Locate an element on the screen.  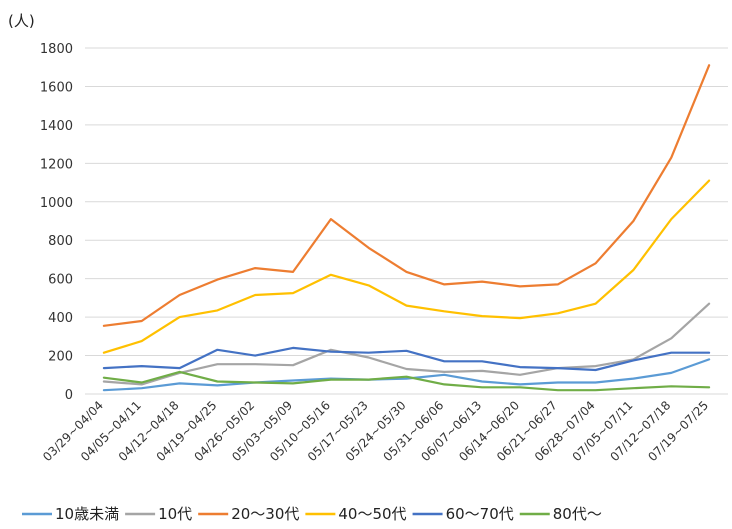
y-tick-label: 400 is located at coordinates (60, 318).